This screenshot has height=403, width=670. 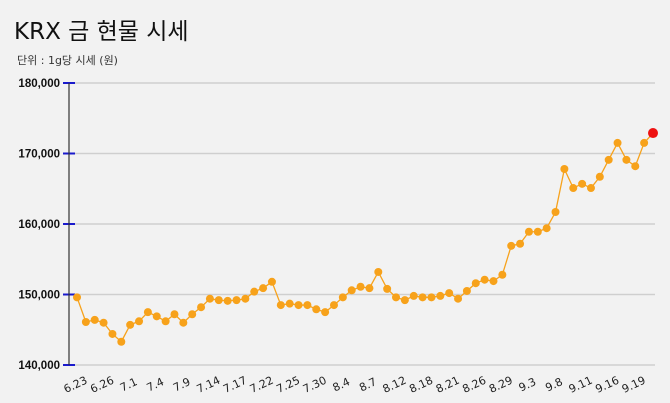 What do you see at coordinates (39, 366) in the screenshot?
I see `y-tick-label: 140,000` at bounding box center [39, 366].